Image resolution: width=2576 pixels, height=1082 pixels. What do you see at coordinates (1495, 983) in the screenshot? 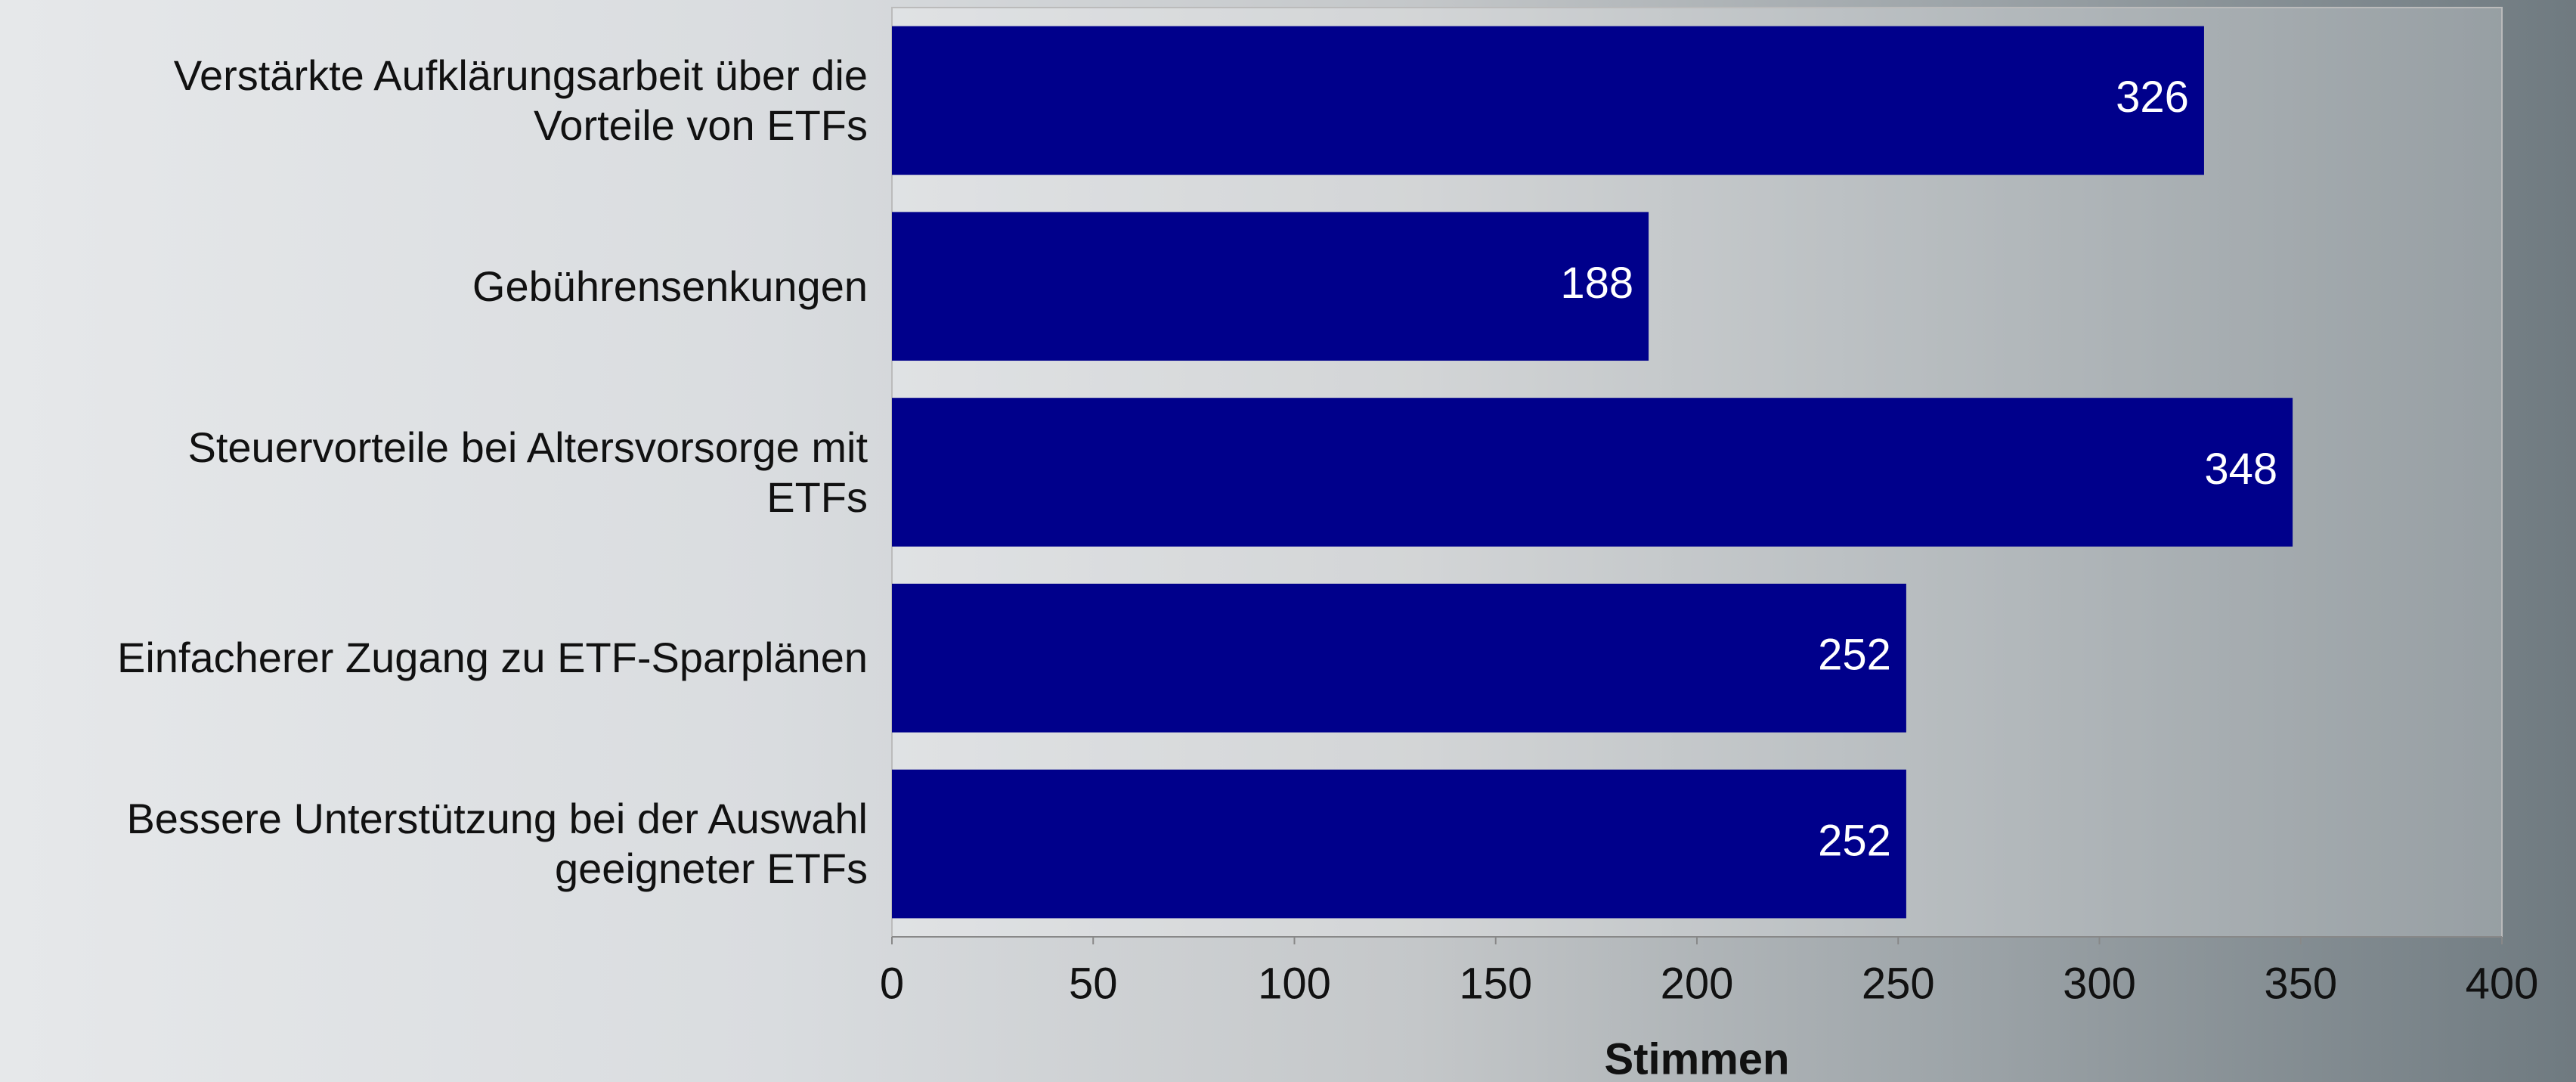
I see `x-tick-label: 150` at bounding box center [1495, 983].